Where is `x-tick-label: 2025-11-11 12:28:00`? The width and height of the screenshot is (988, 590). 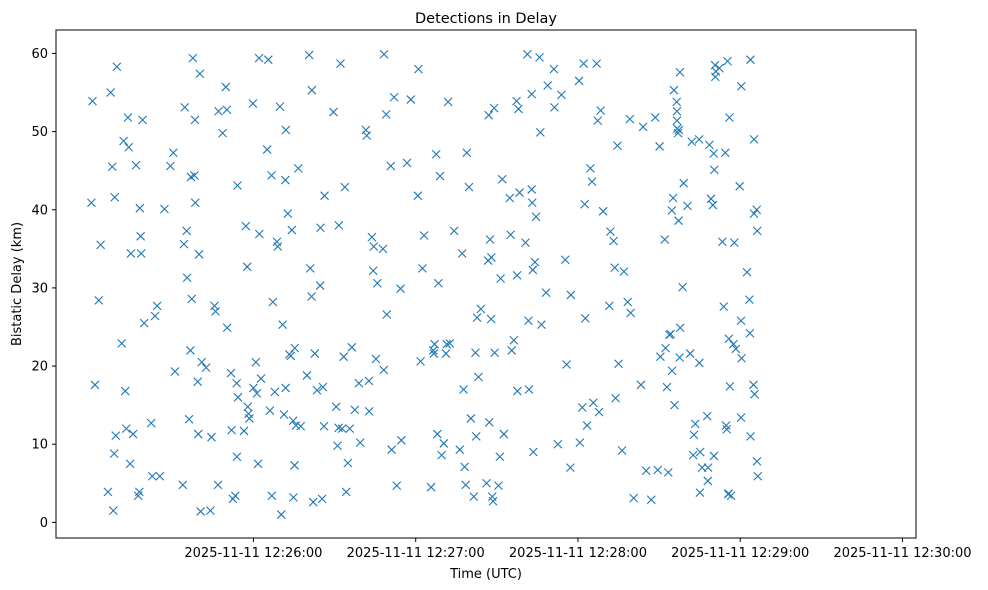 x-tick-label: 2025-11-11 12:28:00 is located at coordinates (578, 553).